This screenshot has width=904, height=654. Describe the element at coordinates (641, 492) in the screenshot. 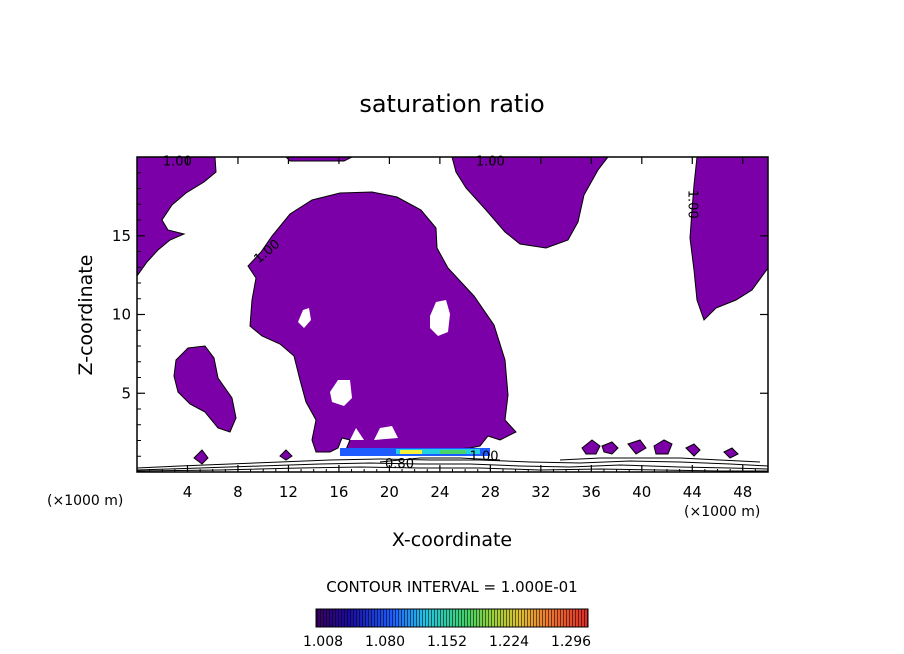

I see `x-tick-label: 40` at that location.